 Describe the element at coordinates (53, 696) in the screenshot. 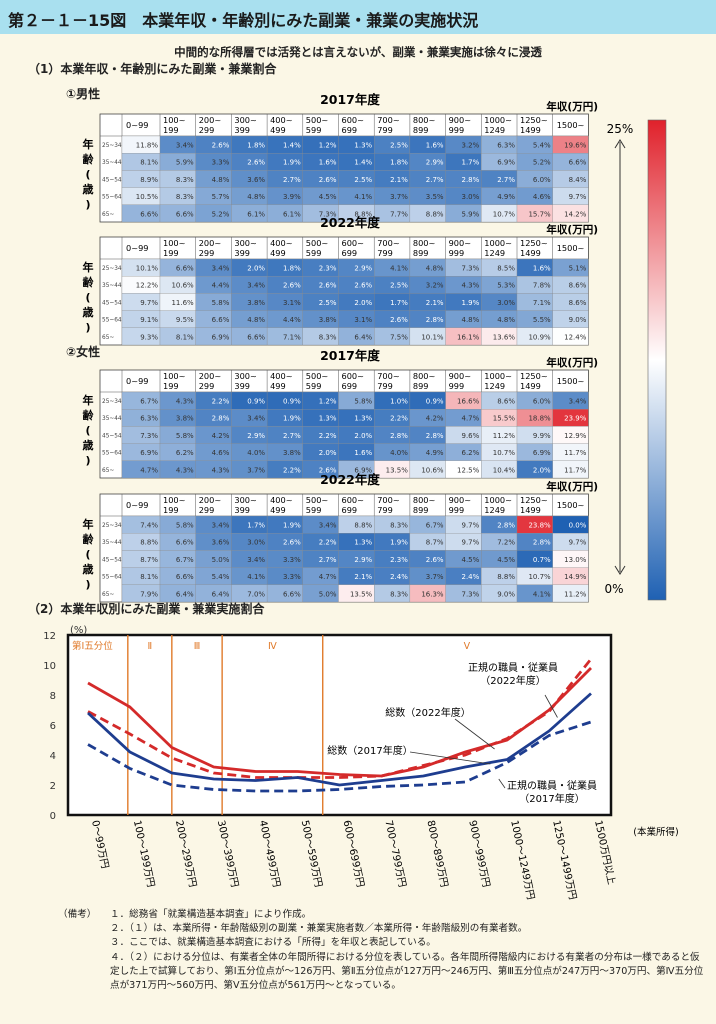

I see `y-tick-label: 8` at that location.